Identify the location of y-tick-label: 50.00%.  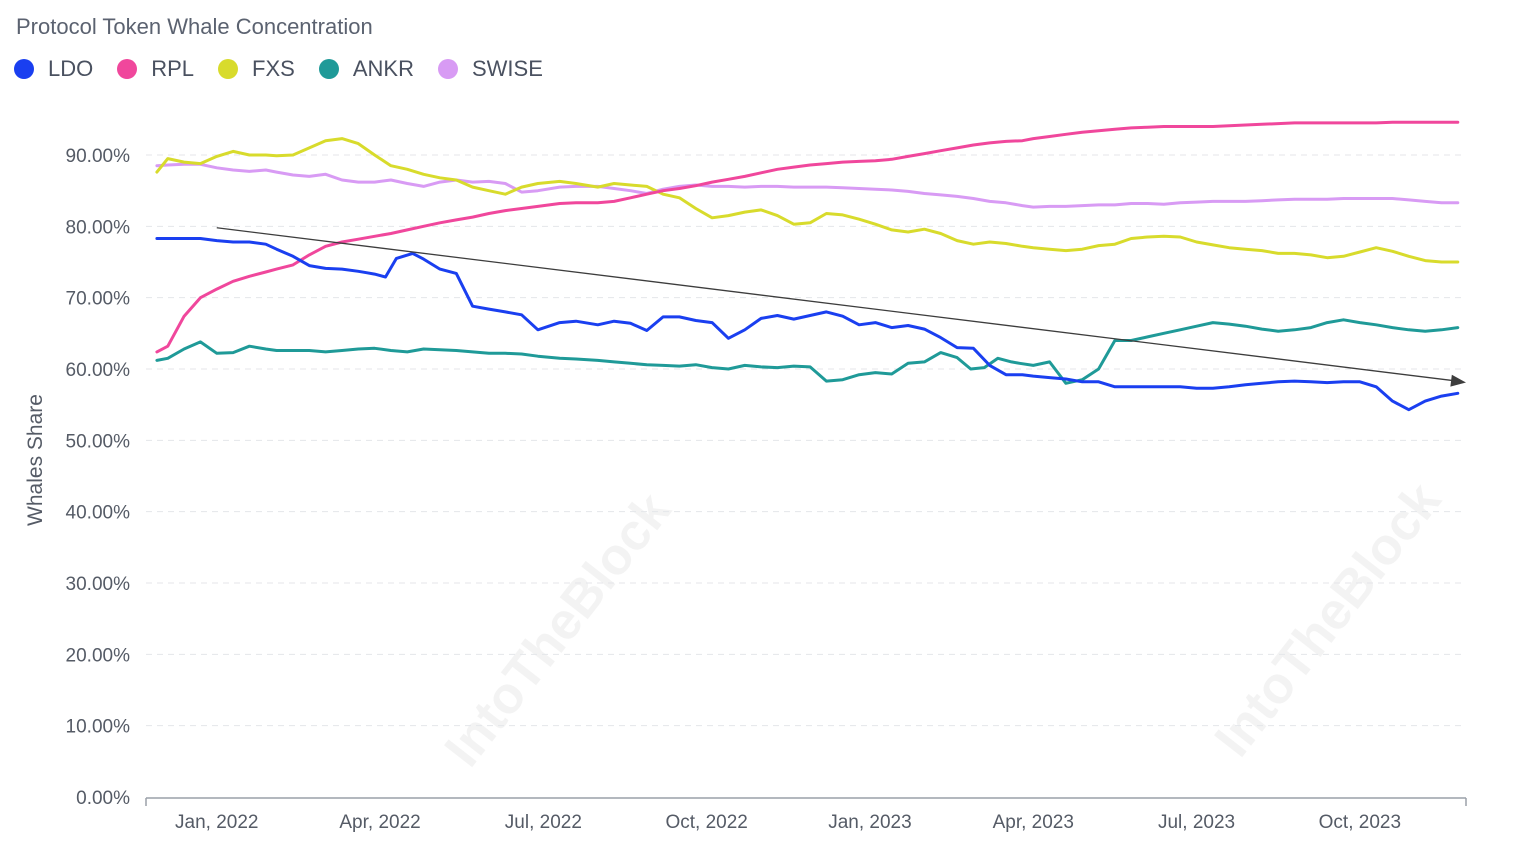
(98, 441).